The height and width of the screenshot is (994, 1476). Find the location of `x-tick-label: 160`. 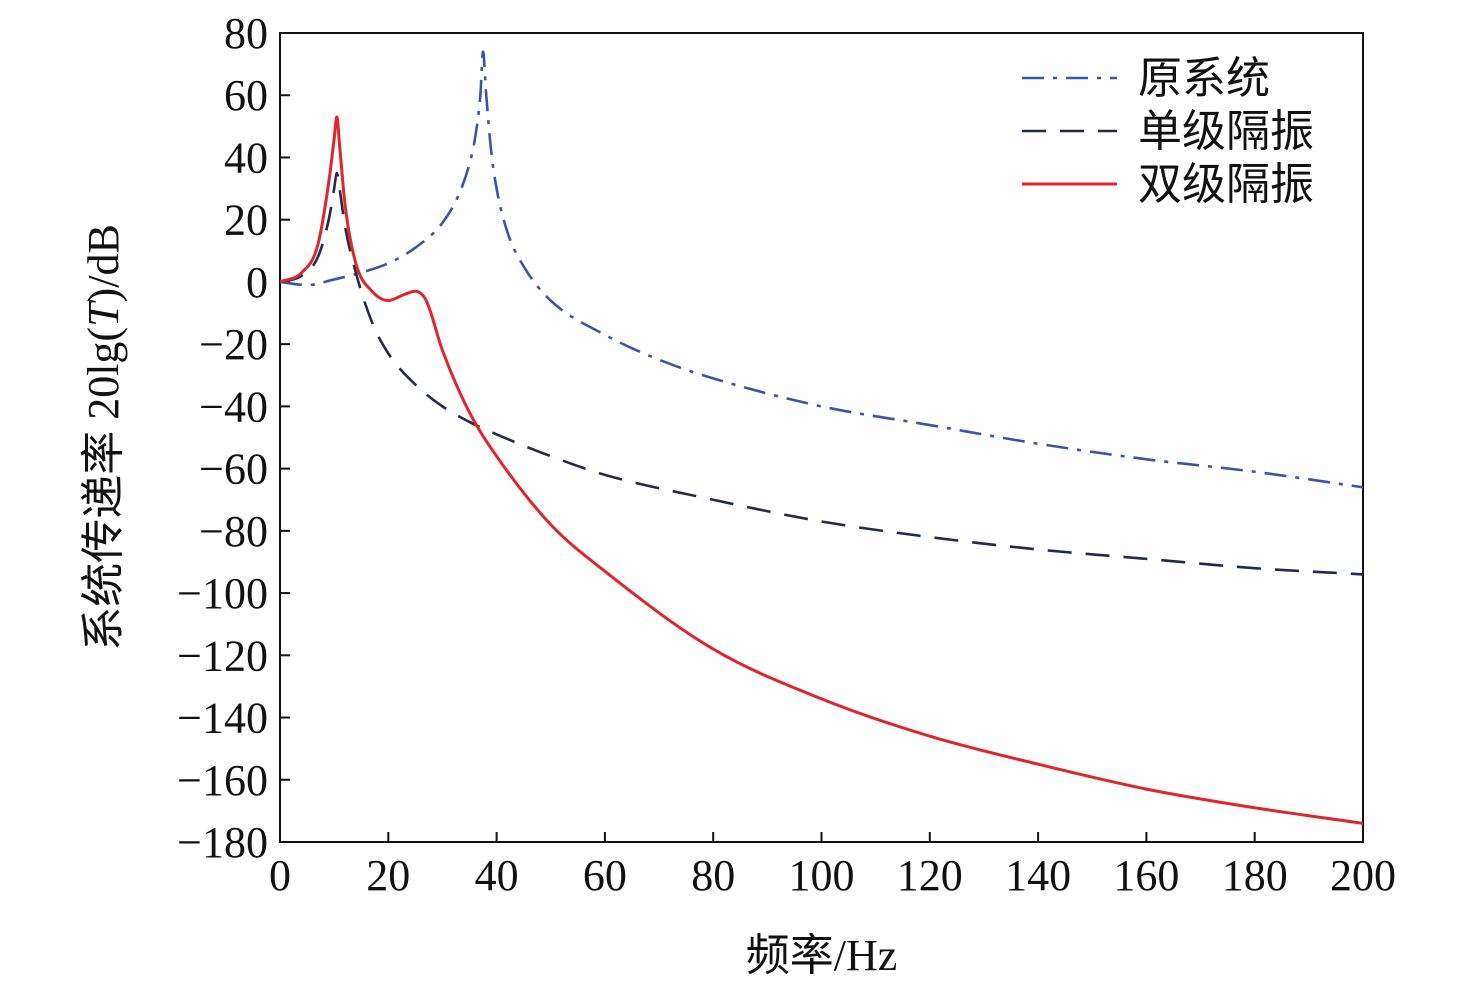

x-tick-label: 160 is located at coordinates (1146, 875).